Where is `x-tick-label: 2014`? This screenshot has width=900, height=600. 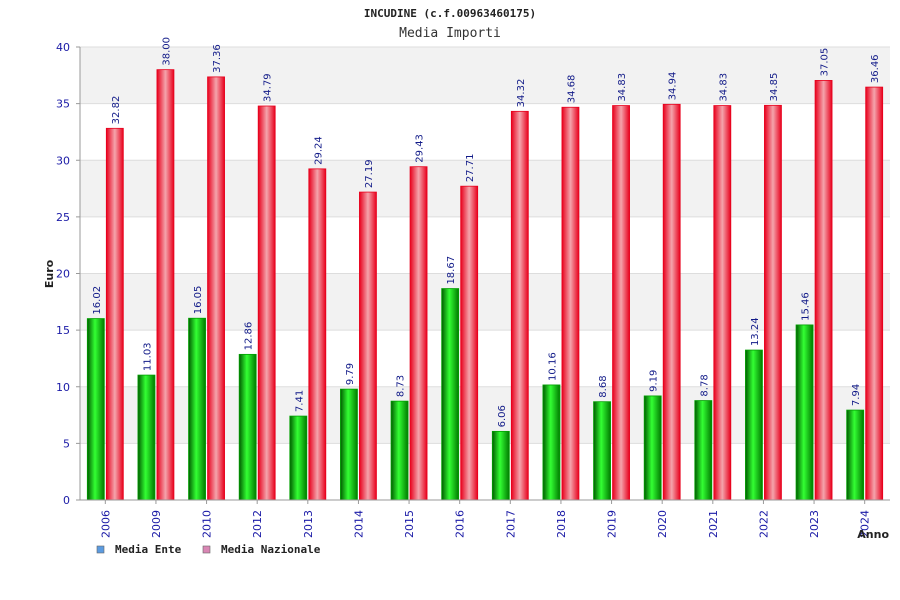 x-tick-label: 2014 is located at coordinates (358, 524).